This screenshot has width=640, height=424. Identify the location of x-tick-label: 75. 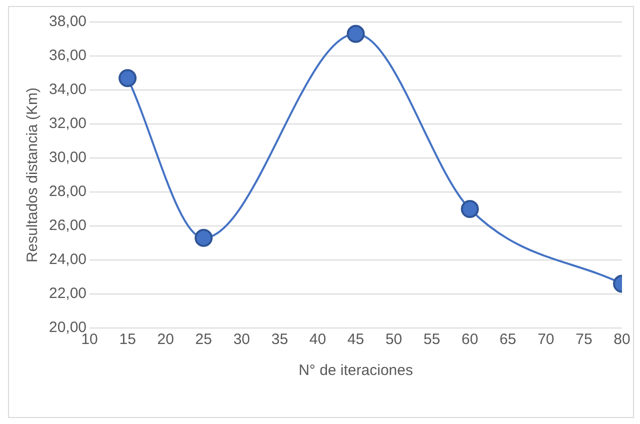
(584, 339).